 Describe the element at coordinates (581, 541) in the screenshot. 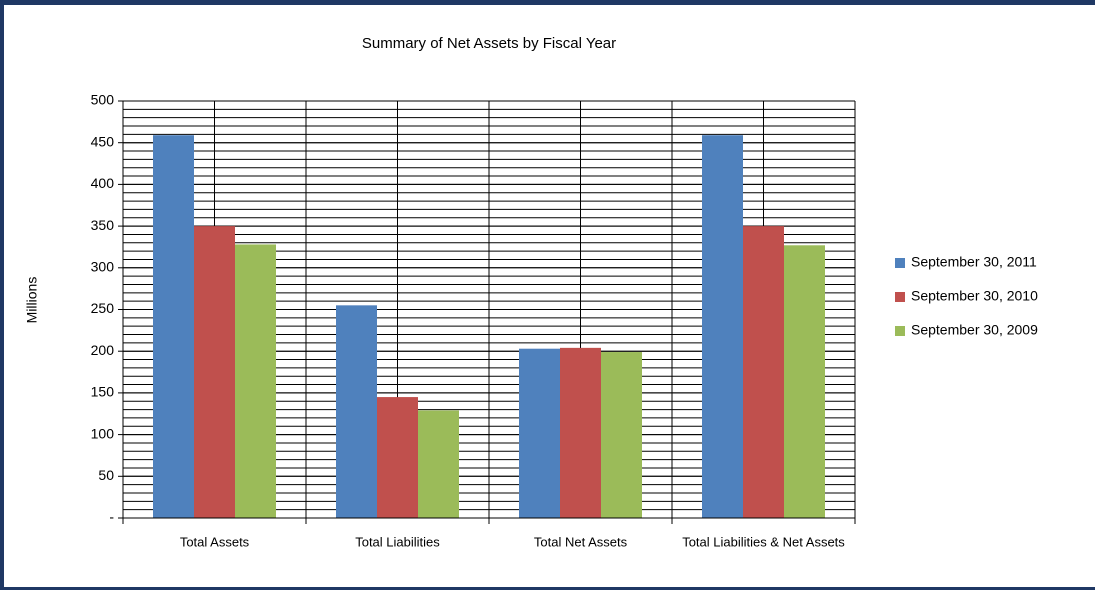

I see `x-tick-label: Total Net Assets` at that location.